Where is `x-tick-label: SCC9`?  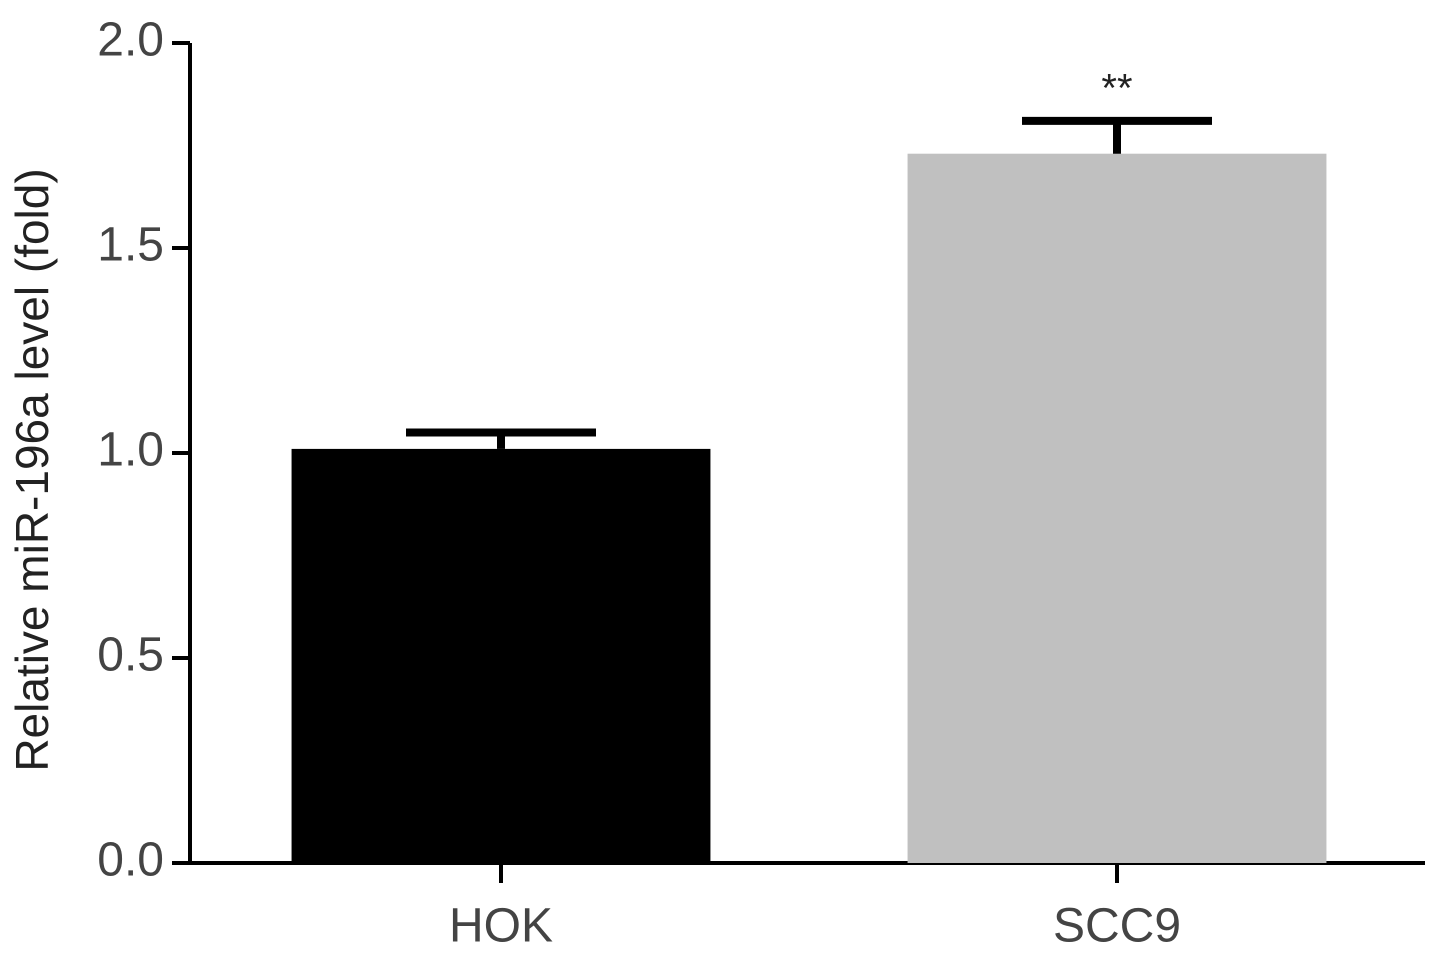 x-tick-label: SCC9 is located at coordinates (1117, 926).